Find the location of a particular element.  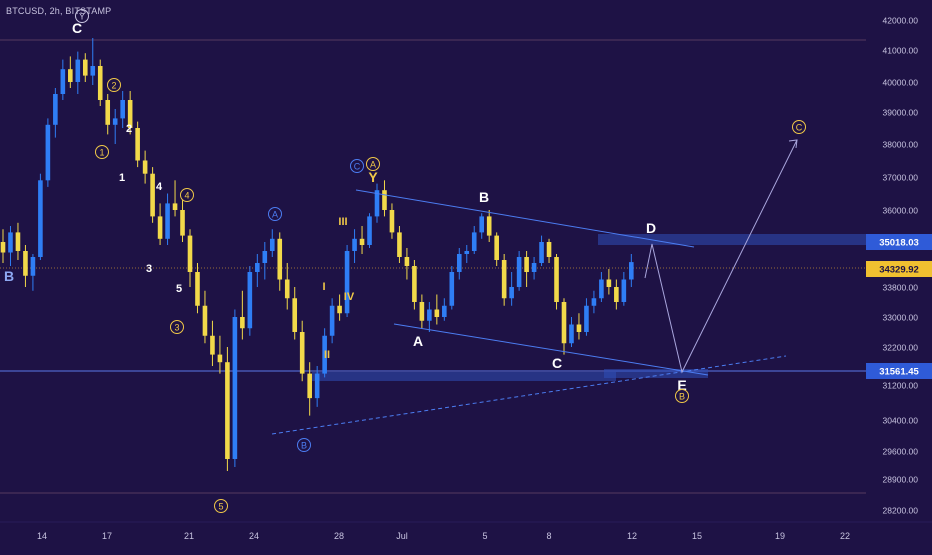

y-tick-label: 31200.00 is located at coordinates (901, 386).